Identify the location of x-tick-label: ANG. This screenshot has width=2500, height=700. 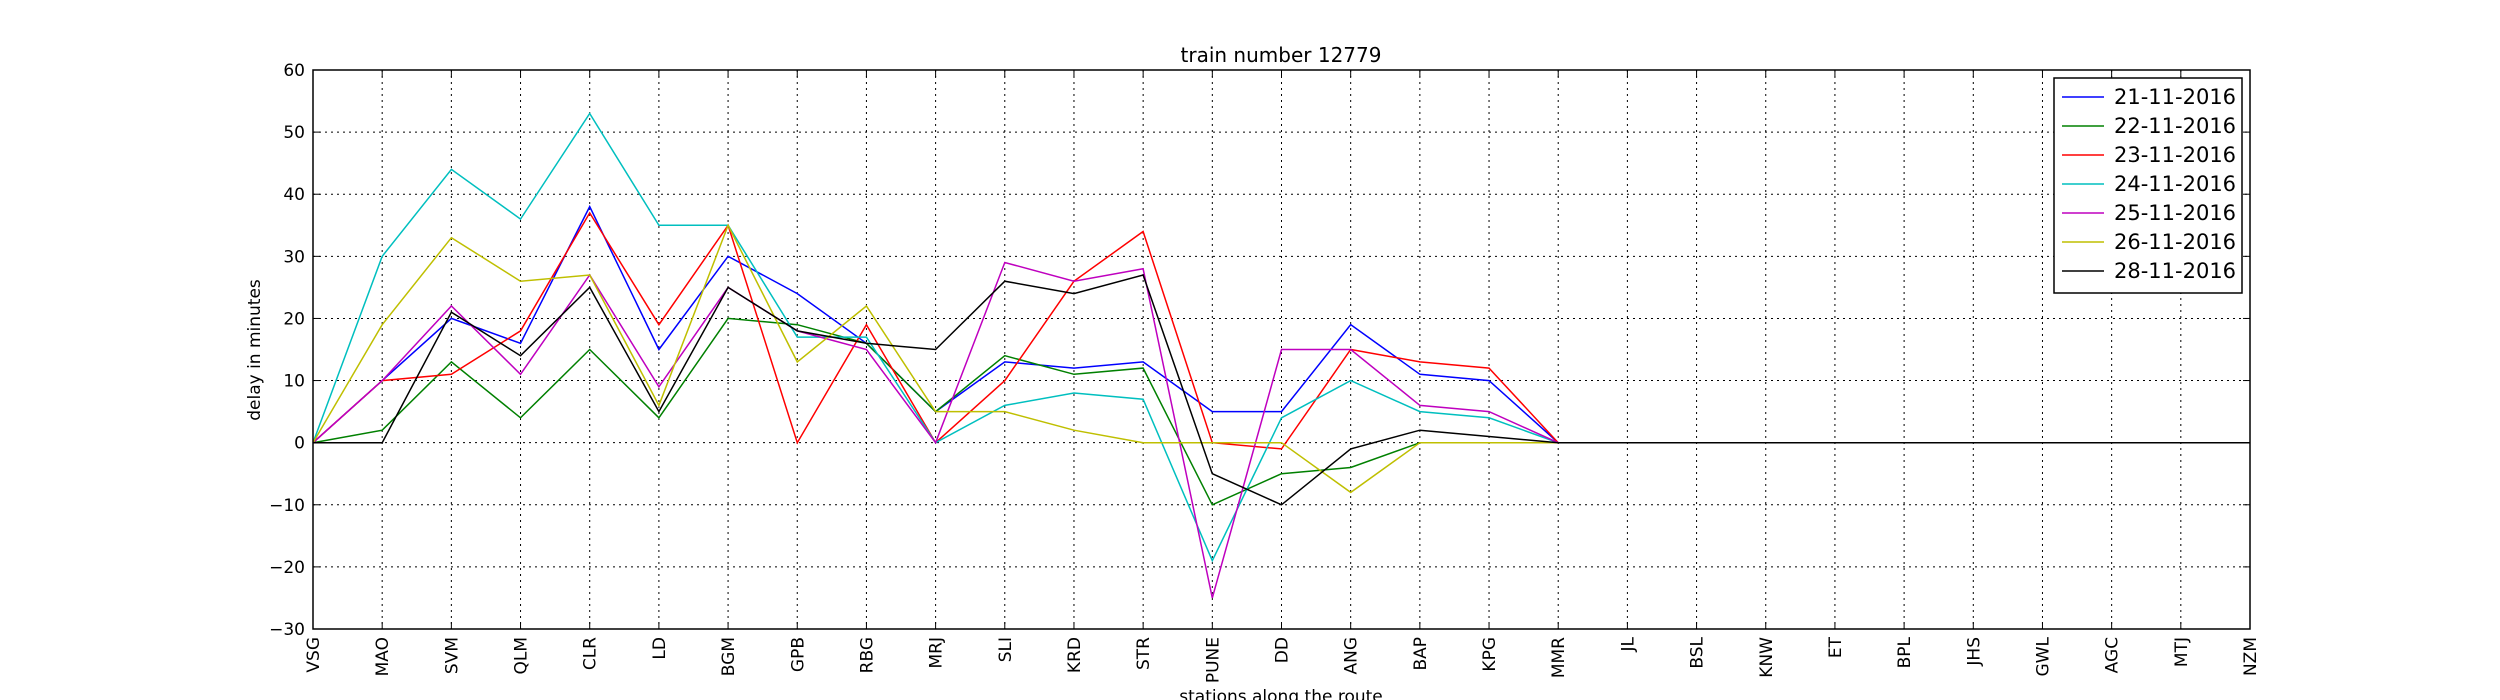
(1352, 656).